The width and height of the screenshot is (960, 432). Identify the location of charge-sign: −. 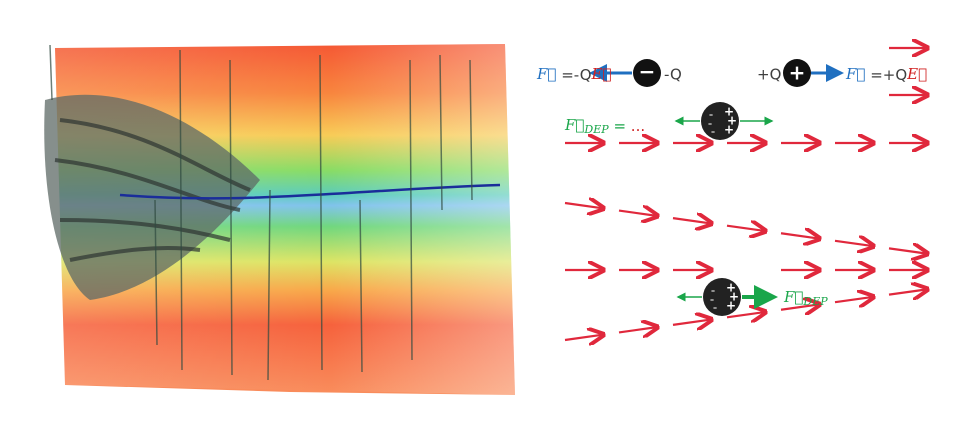
(647, 72).